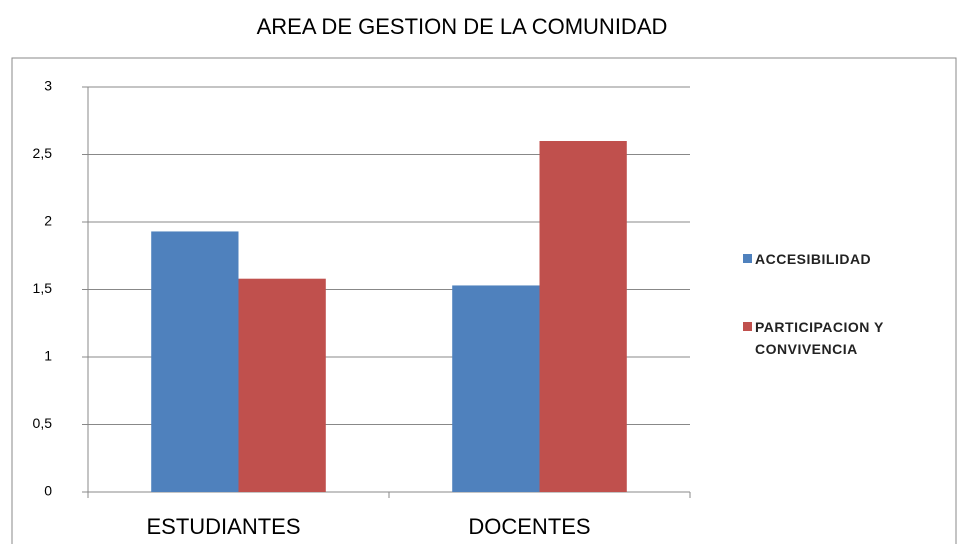 This screenshot has height=544, width=957. Describe the element at coordinates (529, 526) in the screenshot. I see `x-tick-label: DOCENTES` at that location.